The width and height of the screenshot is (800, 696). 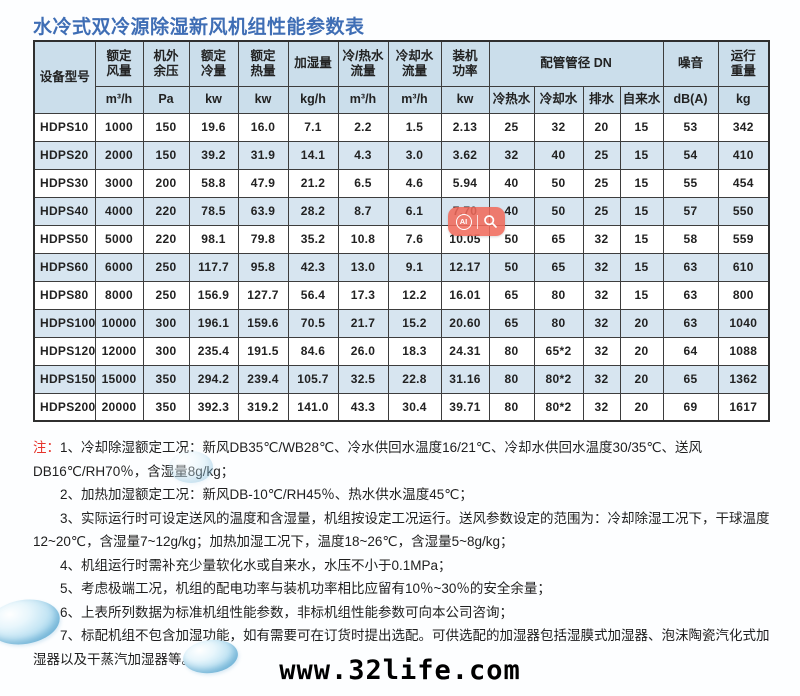 I want to click on value-cell: 12.2, so click(x=414, y=295).